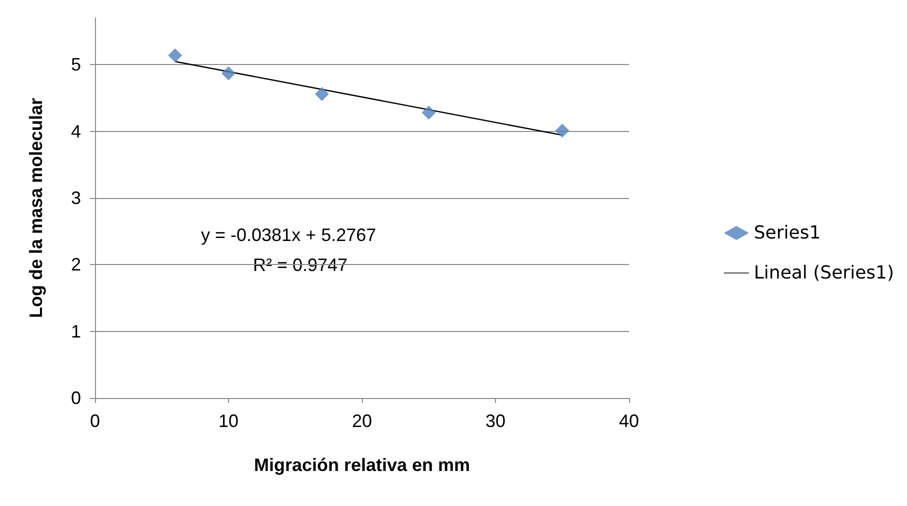 The image size is (907, 506). What do you see at coordinates (75, 264) in the screenshot?
I see `y-tick-label: 2` at bounding box center [75, 264].